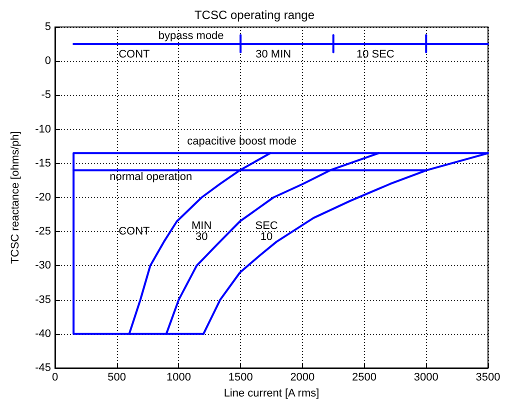  Describe the element at coordinates (242, 142) in the screenshot. I see `annotation: capacitive boost mode` at that location.